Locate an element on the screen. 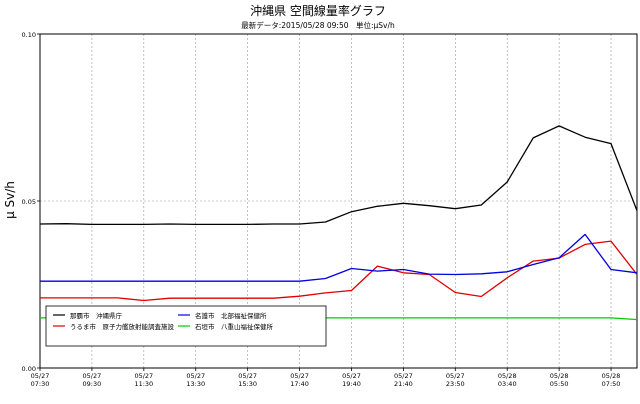  x-tick-label-time: 09:30 is located at coordinates (92, 384).